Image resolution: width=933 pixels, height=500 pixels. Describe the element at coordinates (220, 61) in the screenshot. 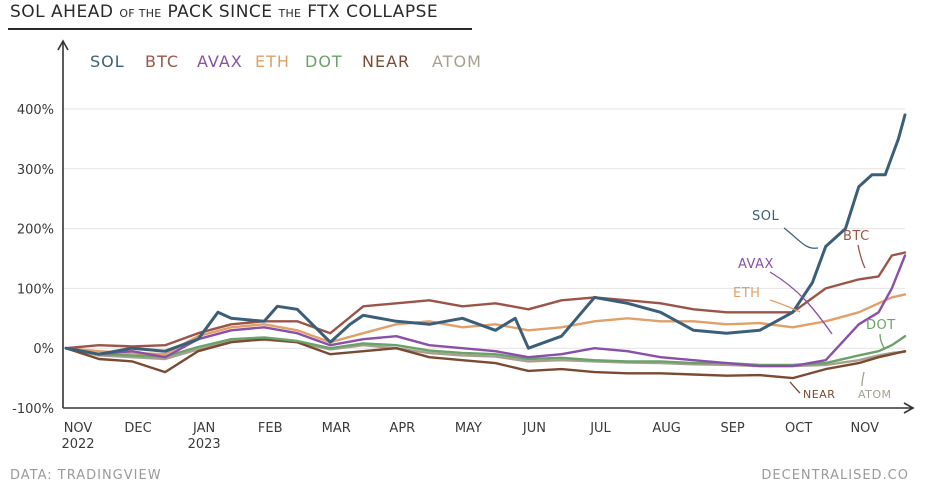

I see `legend-entry-avax: AVAX` at that location.